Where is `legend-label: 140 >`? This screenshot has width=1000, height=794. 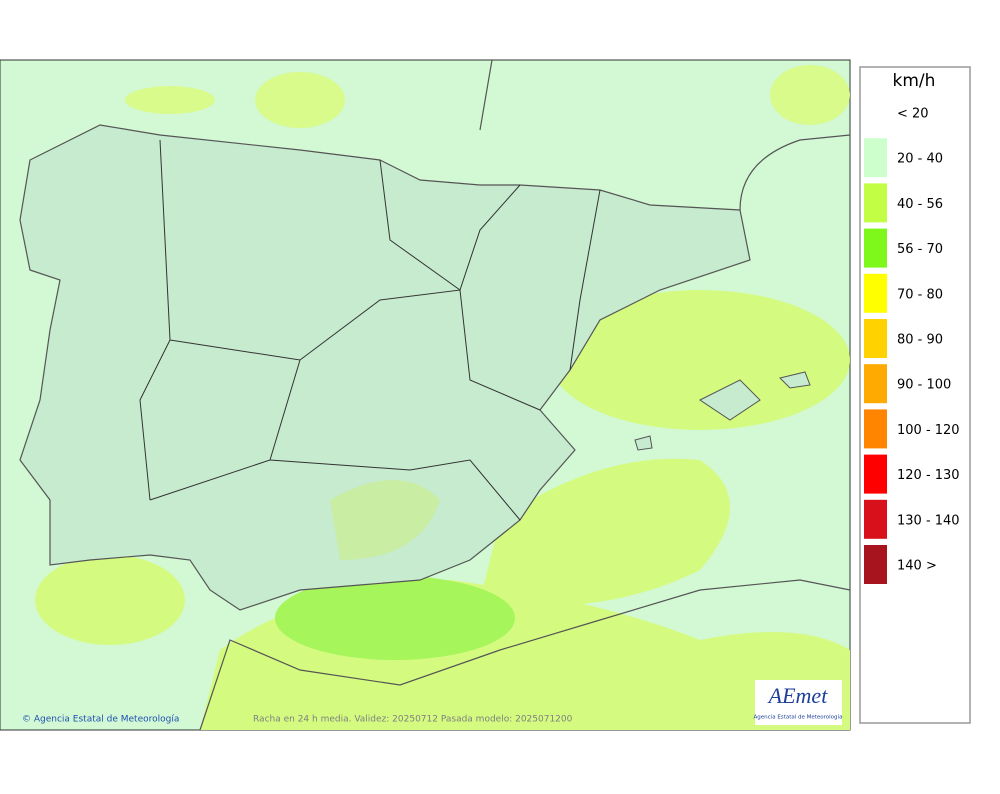 legend-label: 140 > is located at coordinates (917, 566).